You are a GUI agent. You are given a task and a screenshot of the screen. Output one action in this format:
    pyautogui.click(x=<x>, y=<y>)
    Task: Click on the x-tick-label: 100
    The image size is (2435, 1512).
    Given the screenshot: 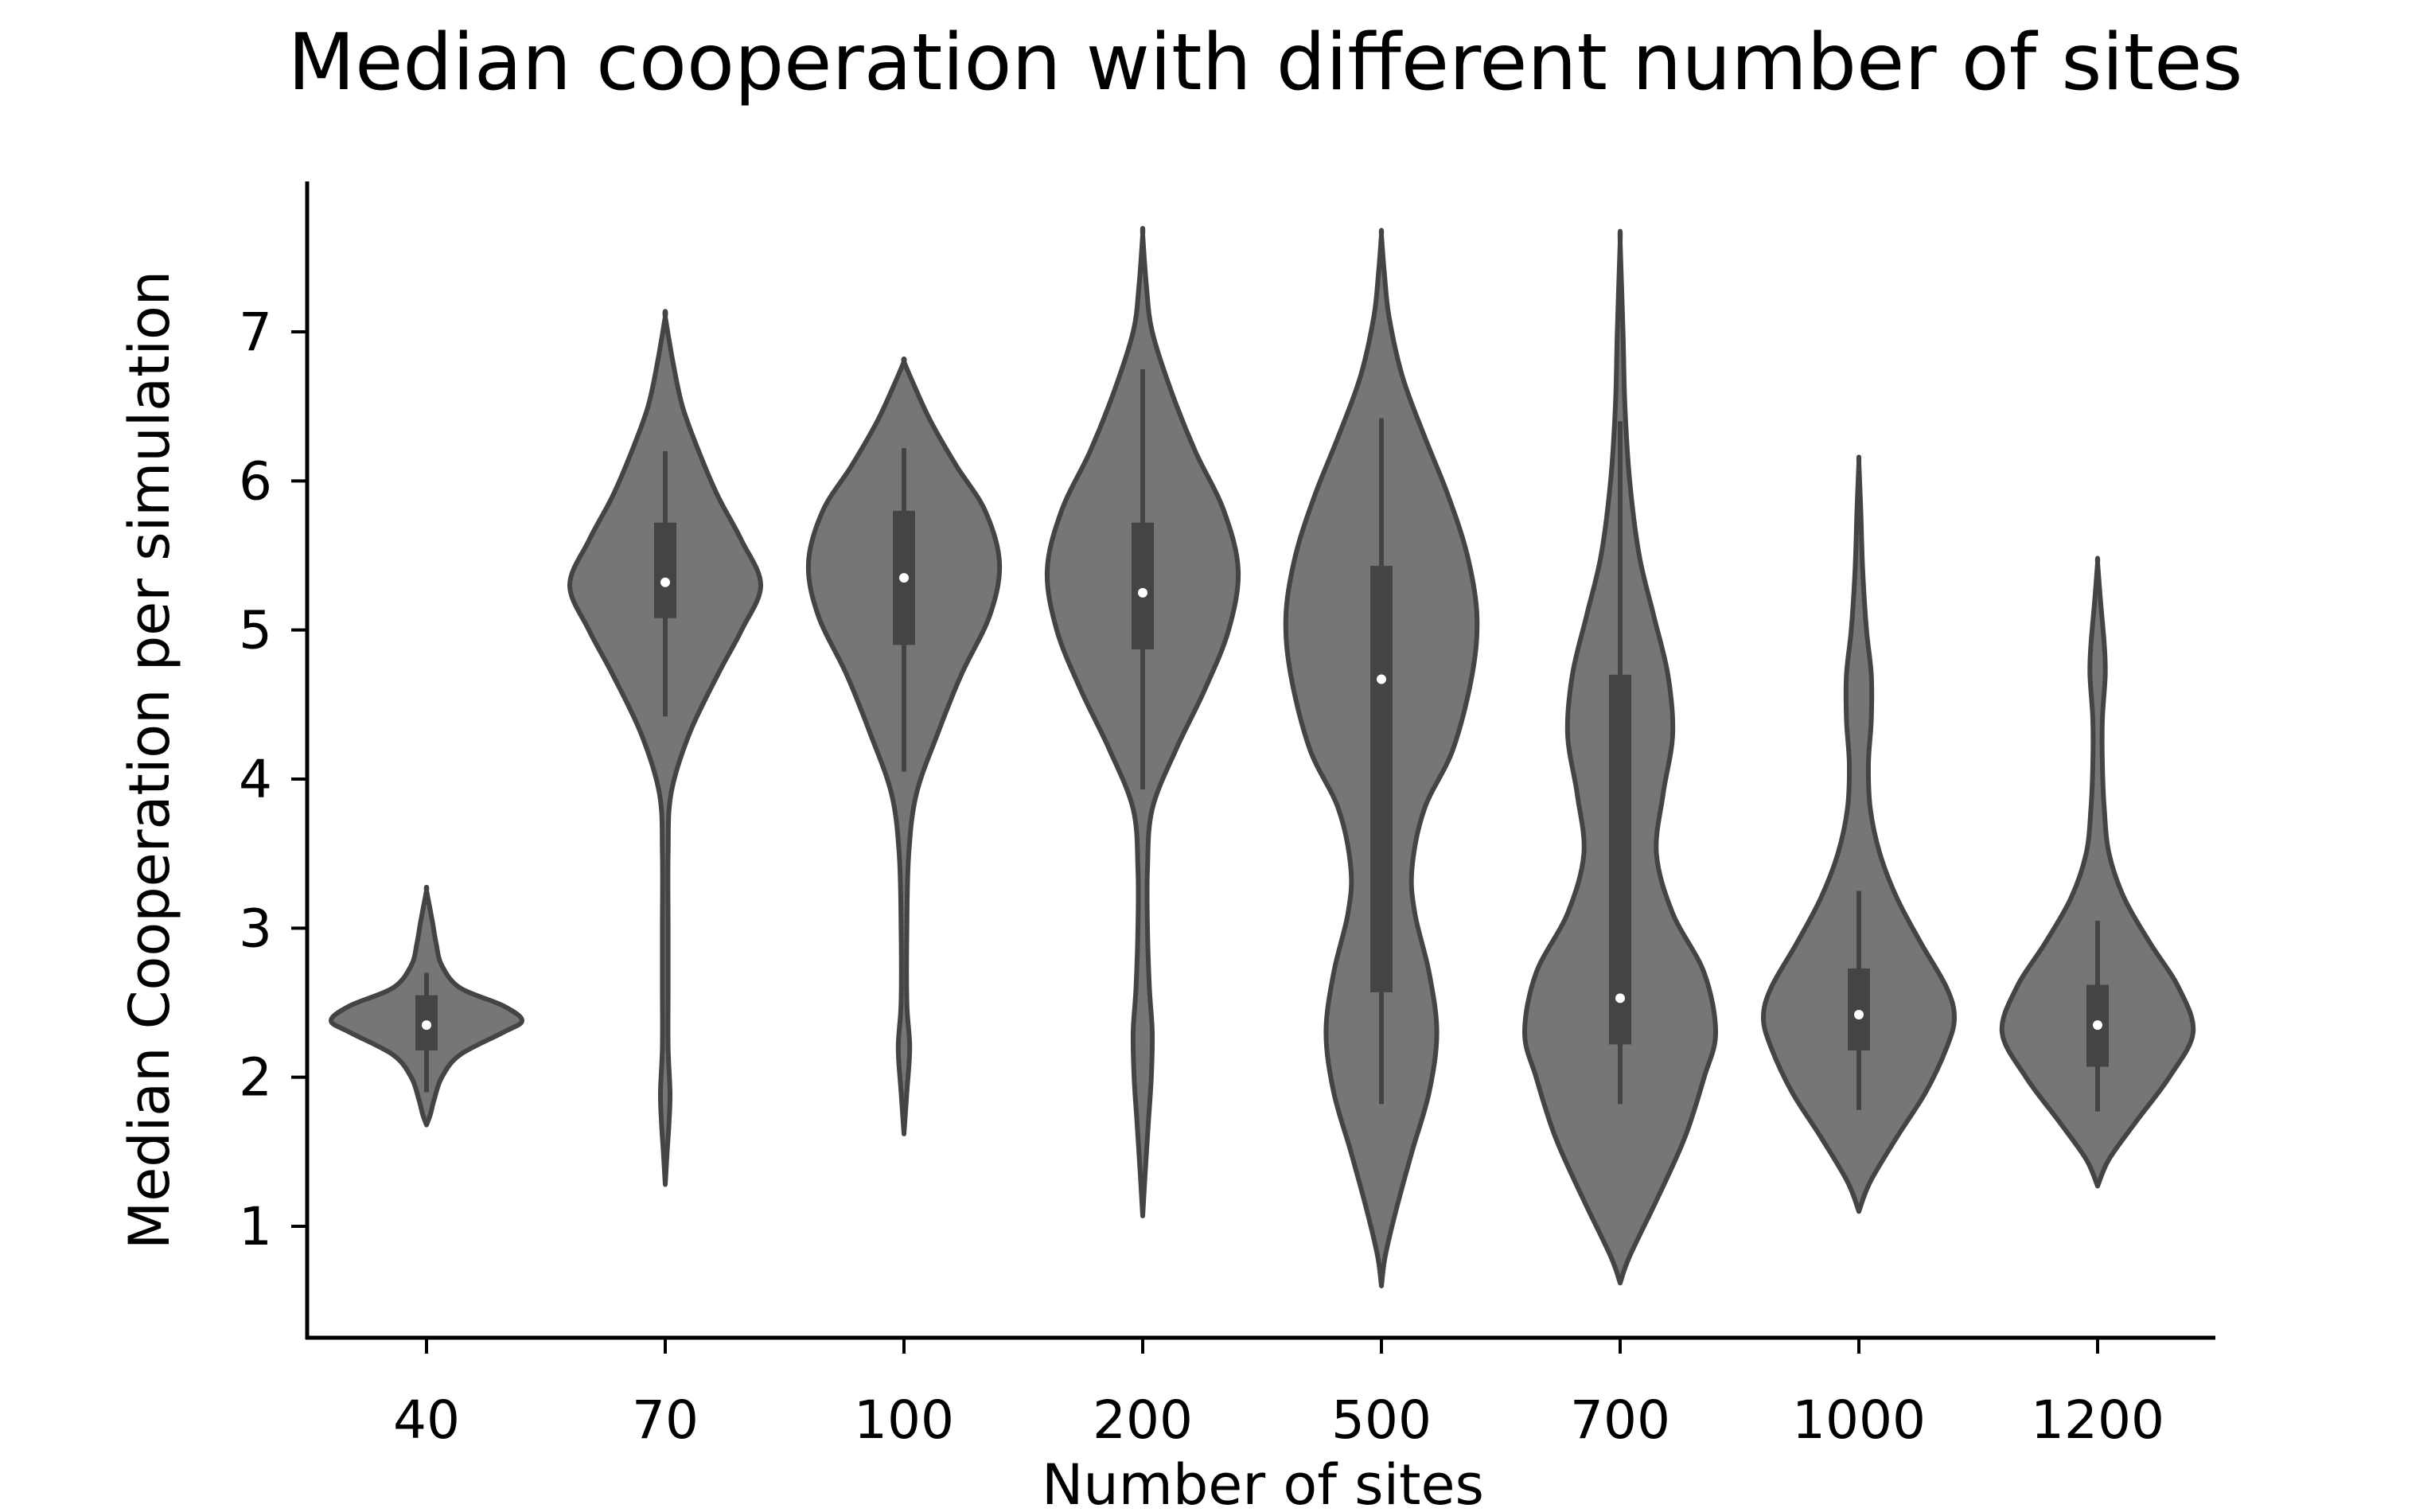 What is the action you would take?
    pyautogui.click(x=904, y=1420)
    